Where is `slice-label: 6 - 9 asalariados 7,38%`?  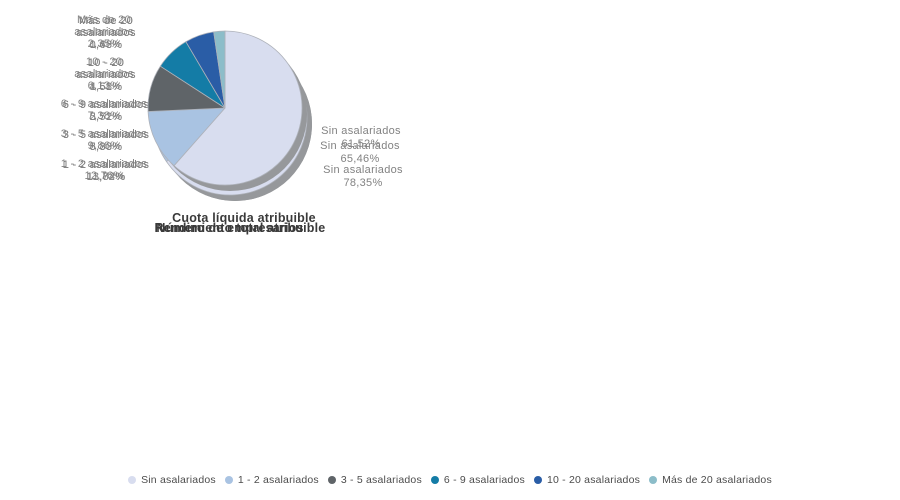 slice-label: 6 - 9 asalariados 7,38% is located at coordinates (104, 110).